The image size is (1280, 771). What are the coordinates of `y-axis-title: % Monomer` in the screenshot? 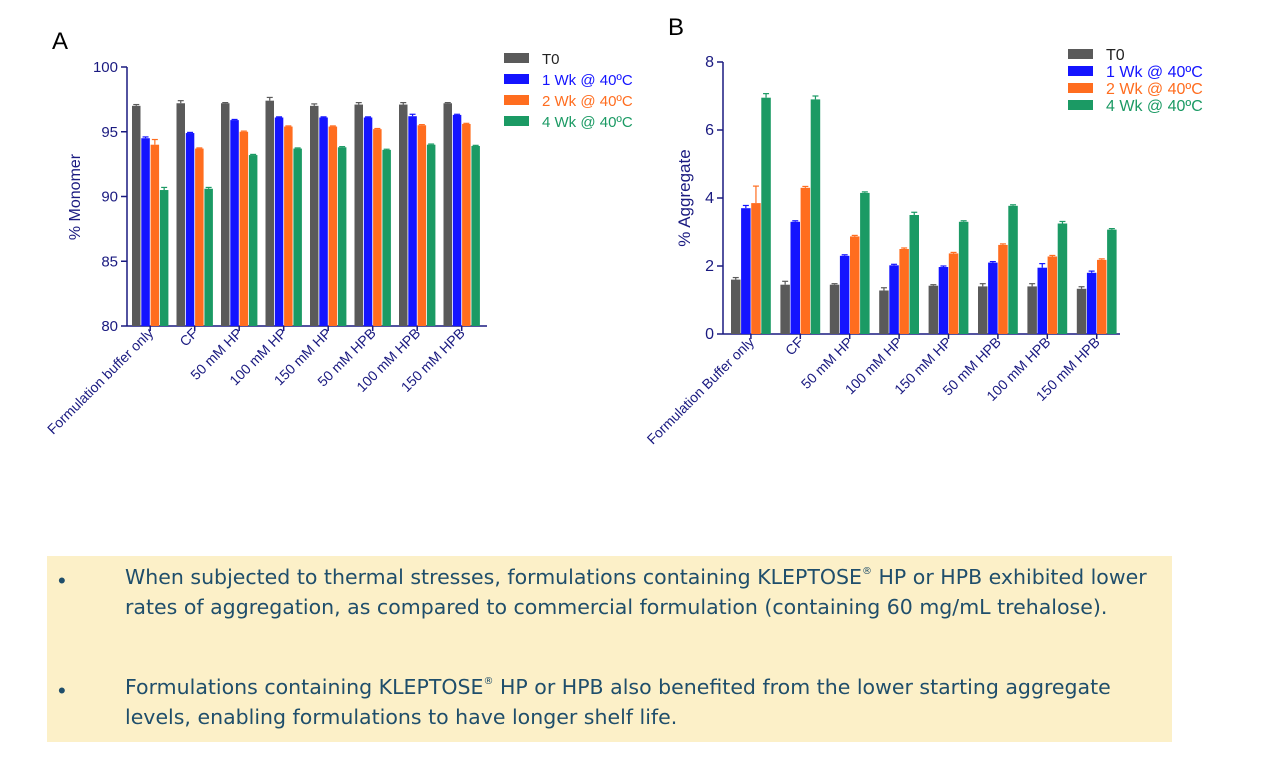 It's located at (75, 196).